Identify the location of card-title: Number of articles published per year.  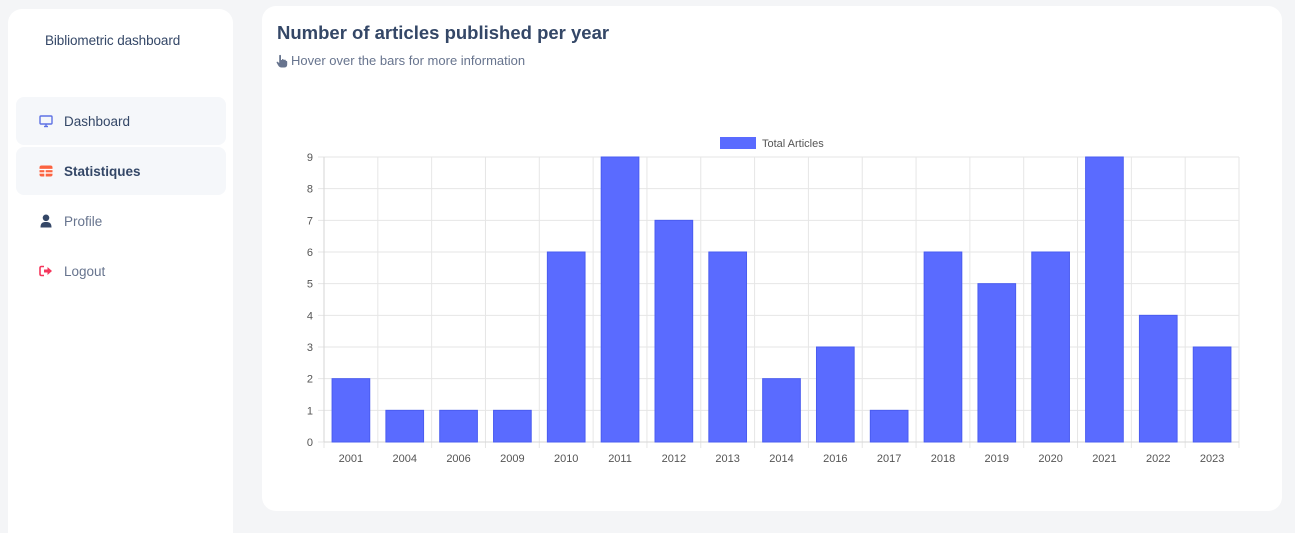
(443, 32).